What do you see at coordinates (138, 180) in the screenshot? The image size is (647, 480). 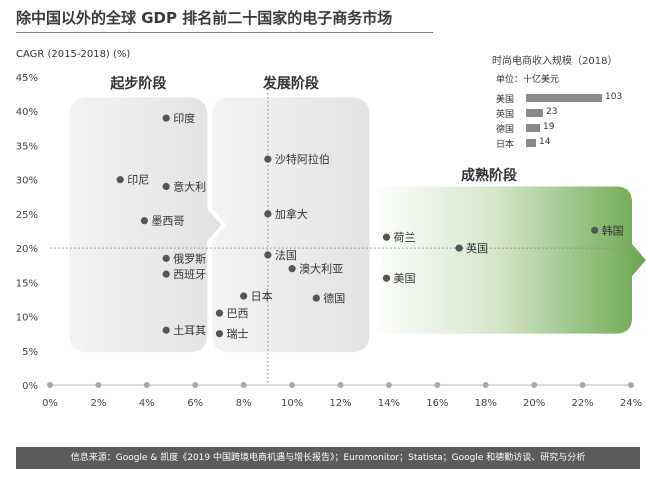 I see `data-label: 印尼` at bounding box center [138, 180].